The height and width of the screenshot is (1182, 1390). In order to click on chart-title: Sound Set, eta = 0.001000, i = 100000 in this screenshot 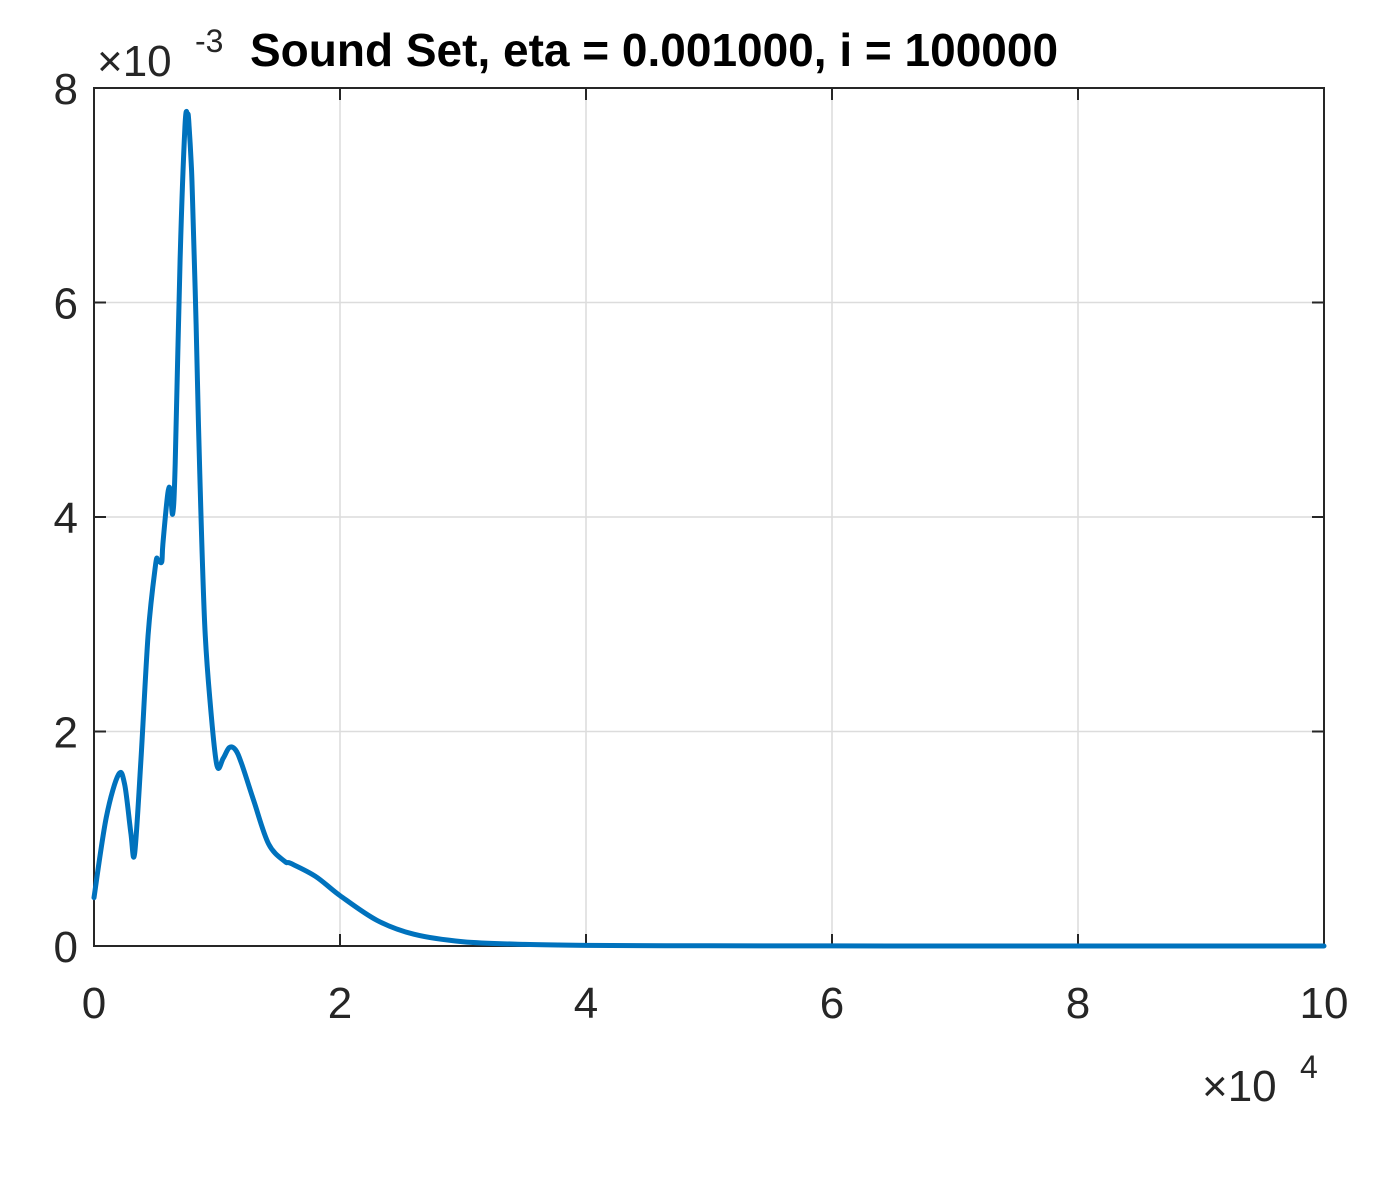, I will do `click(654, 50)`.